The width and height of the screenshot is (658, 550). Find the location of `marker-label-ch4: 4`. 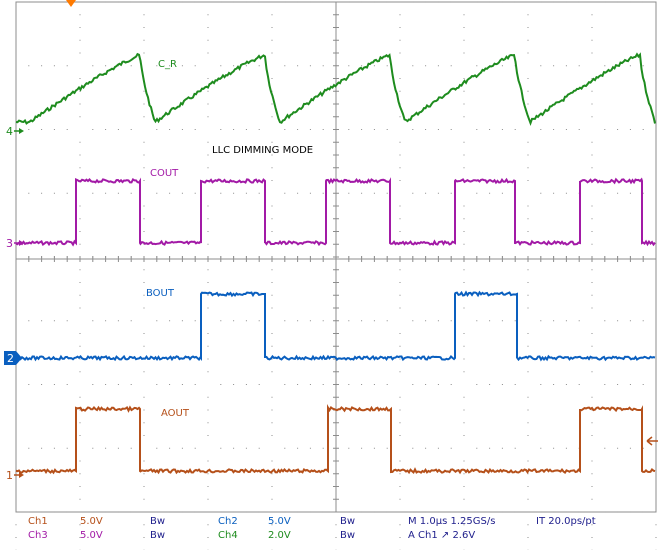

marker-label-ch4: 4 is located at coordinates (9, 131).